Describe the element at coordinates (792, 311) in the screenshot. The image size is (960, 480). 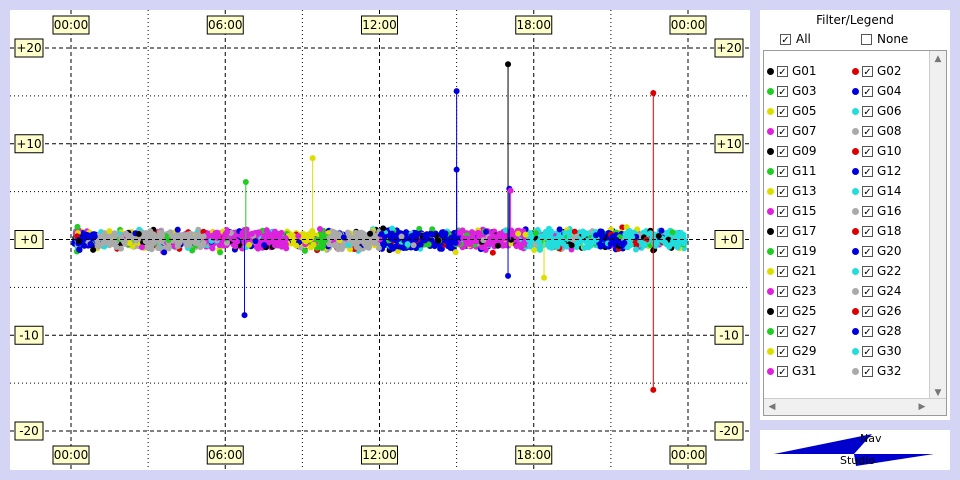
I see `legend-entry-g25: G25` at that location.